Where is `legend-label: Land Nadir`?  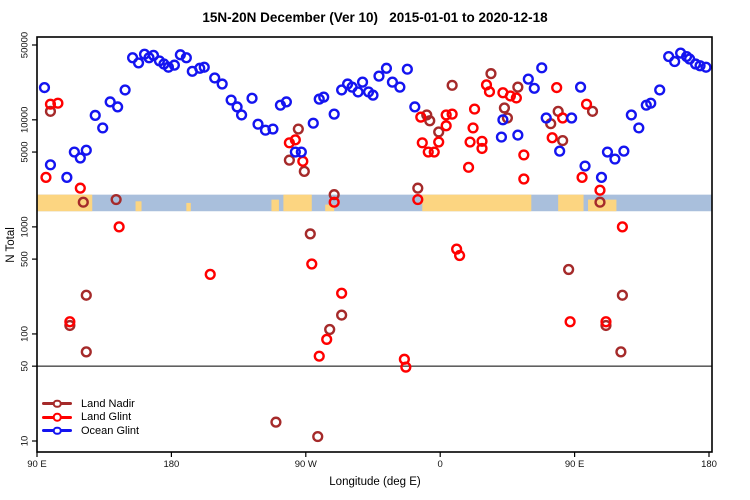 legend-label: Land Nadir is located at coordinates (108, 403).